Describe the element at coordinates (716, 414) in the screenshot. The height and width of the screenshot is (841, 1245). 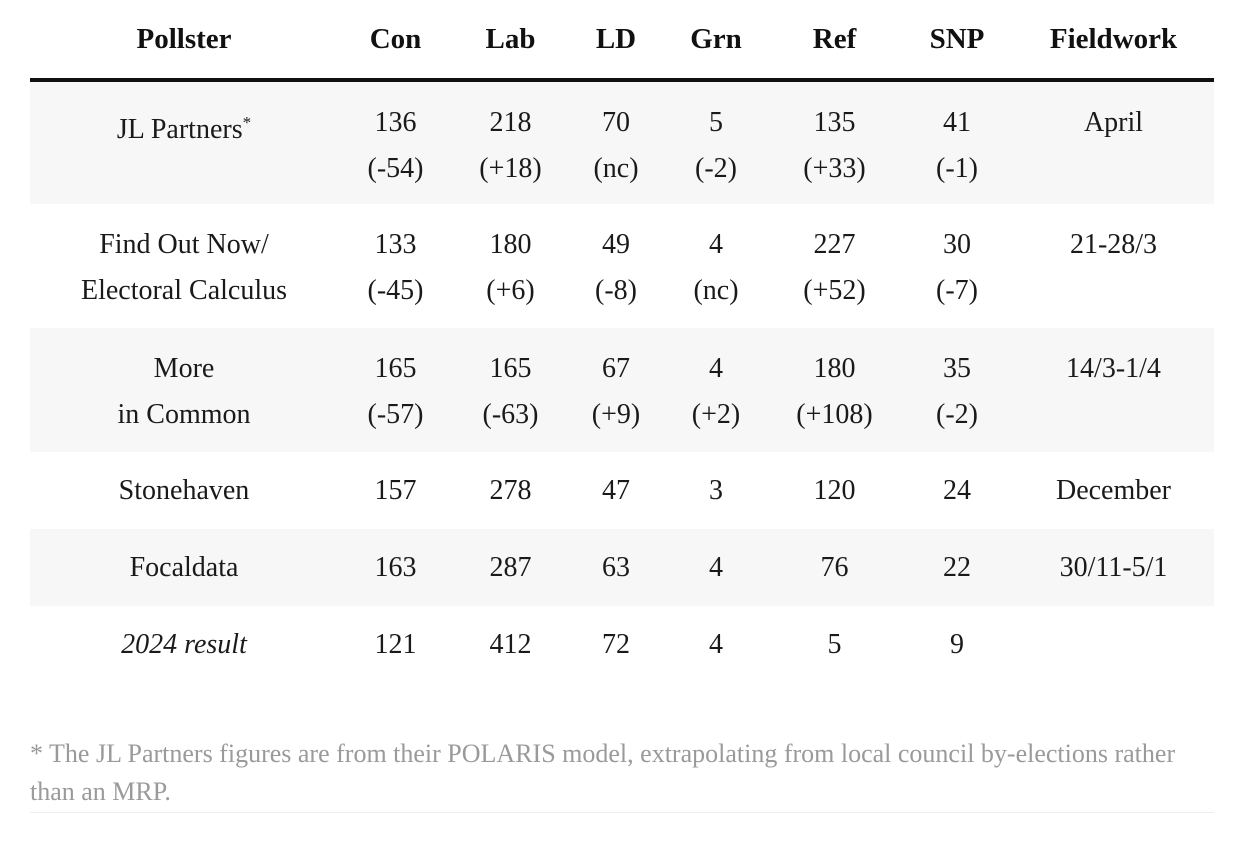
I see `seat-change: (+2)` at that location.